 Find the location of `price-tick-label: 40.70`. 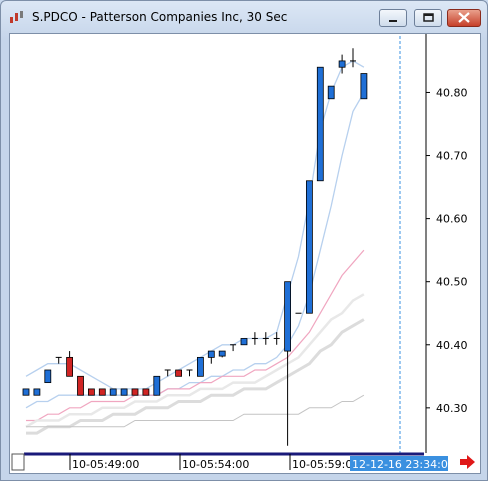

price-tick-label: 40.70 is located at coordinates (452, 156).